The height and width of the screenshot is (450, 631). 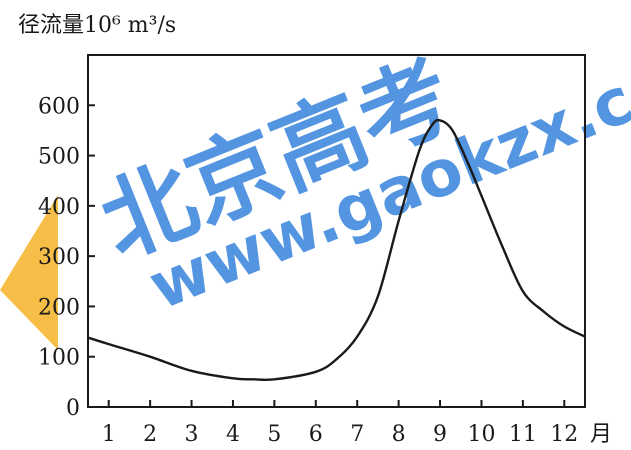 What do you see at coordinates (357, 434) in the screenshot?
I see `x-tick-label: 7` at bounding box center [357, 434].